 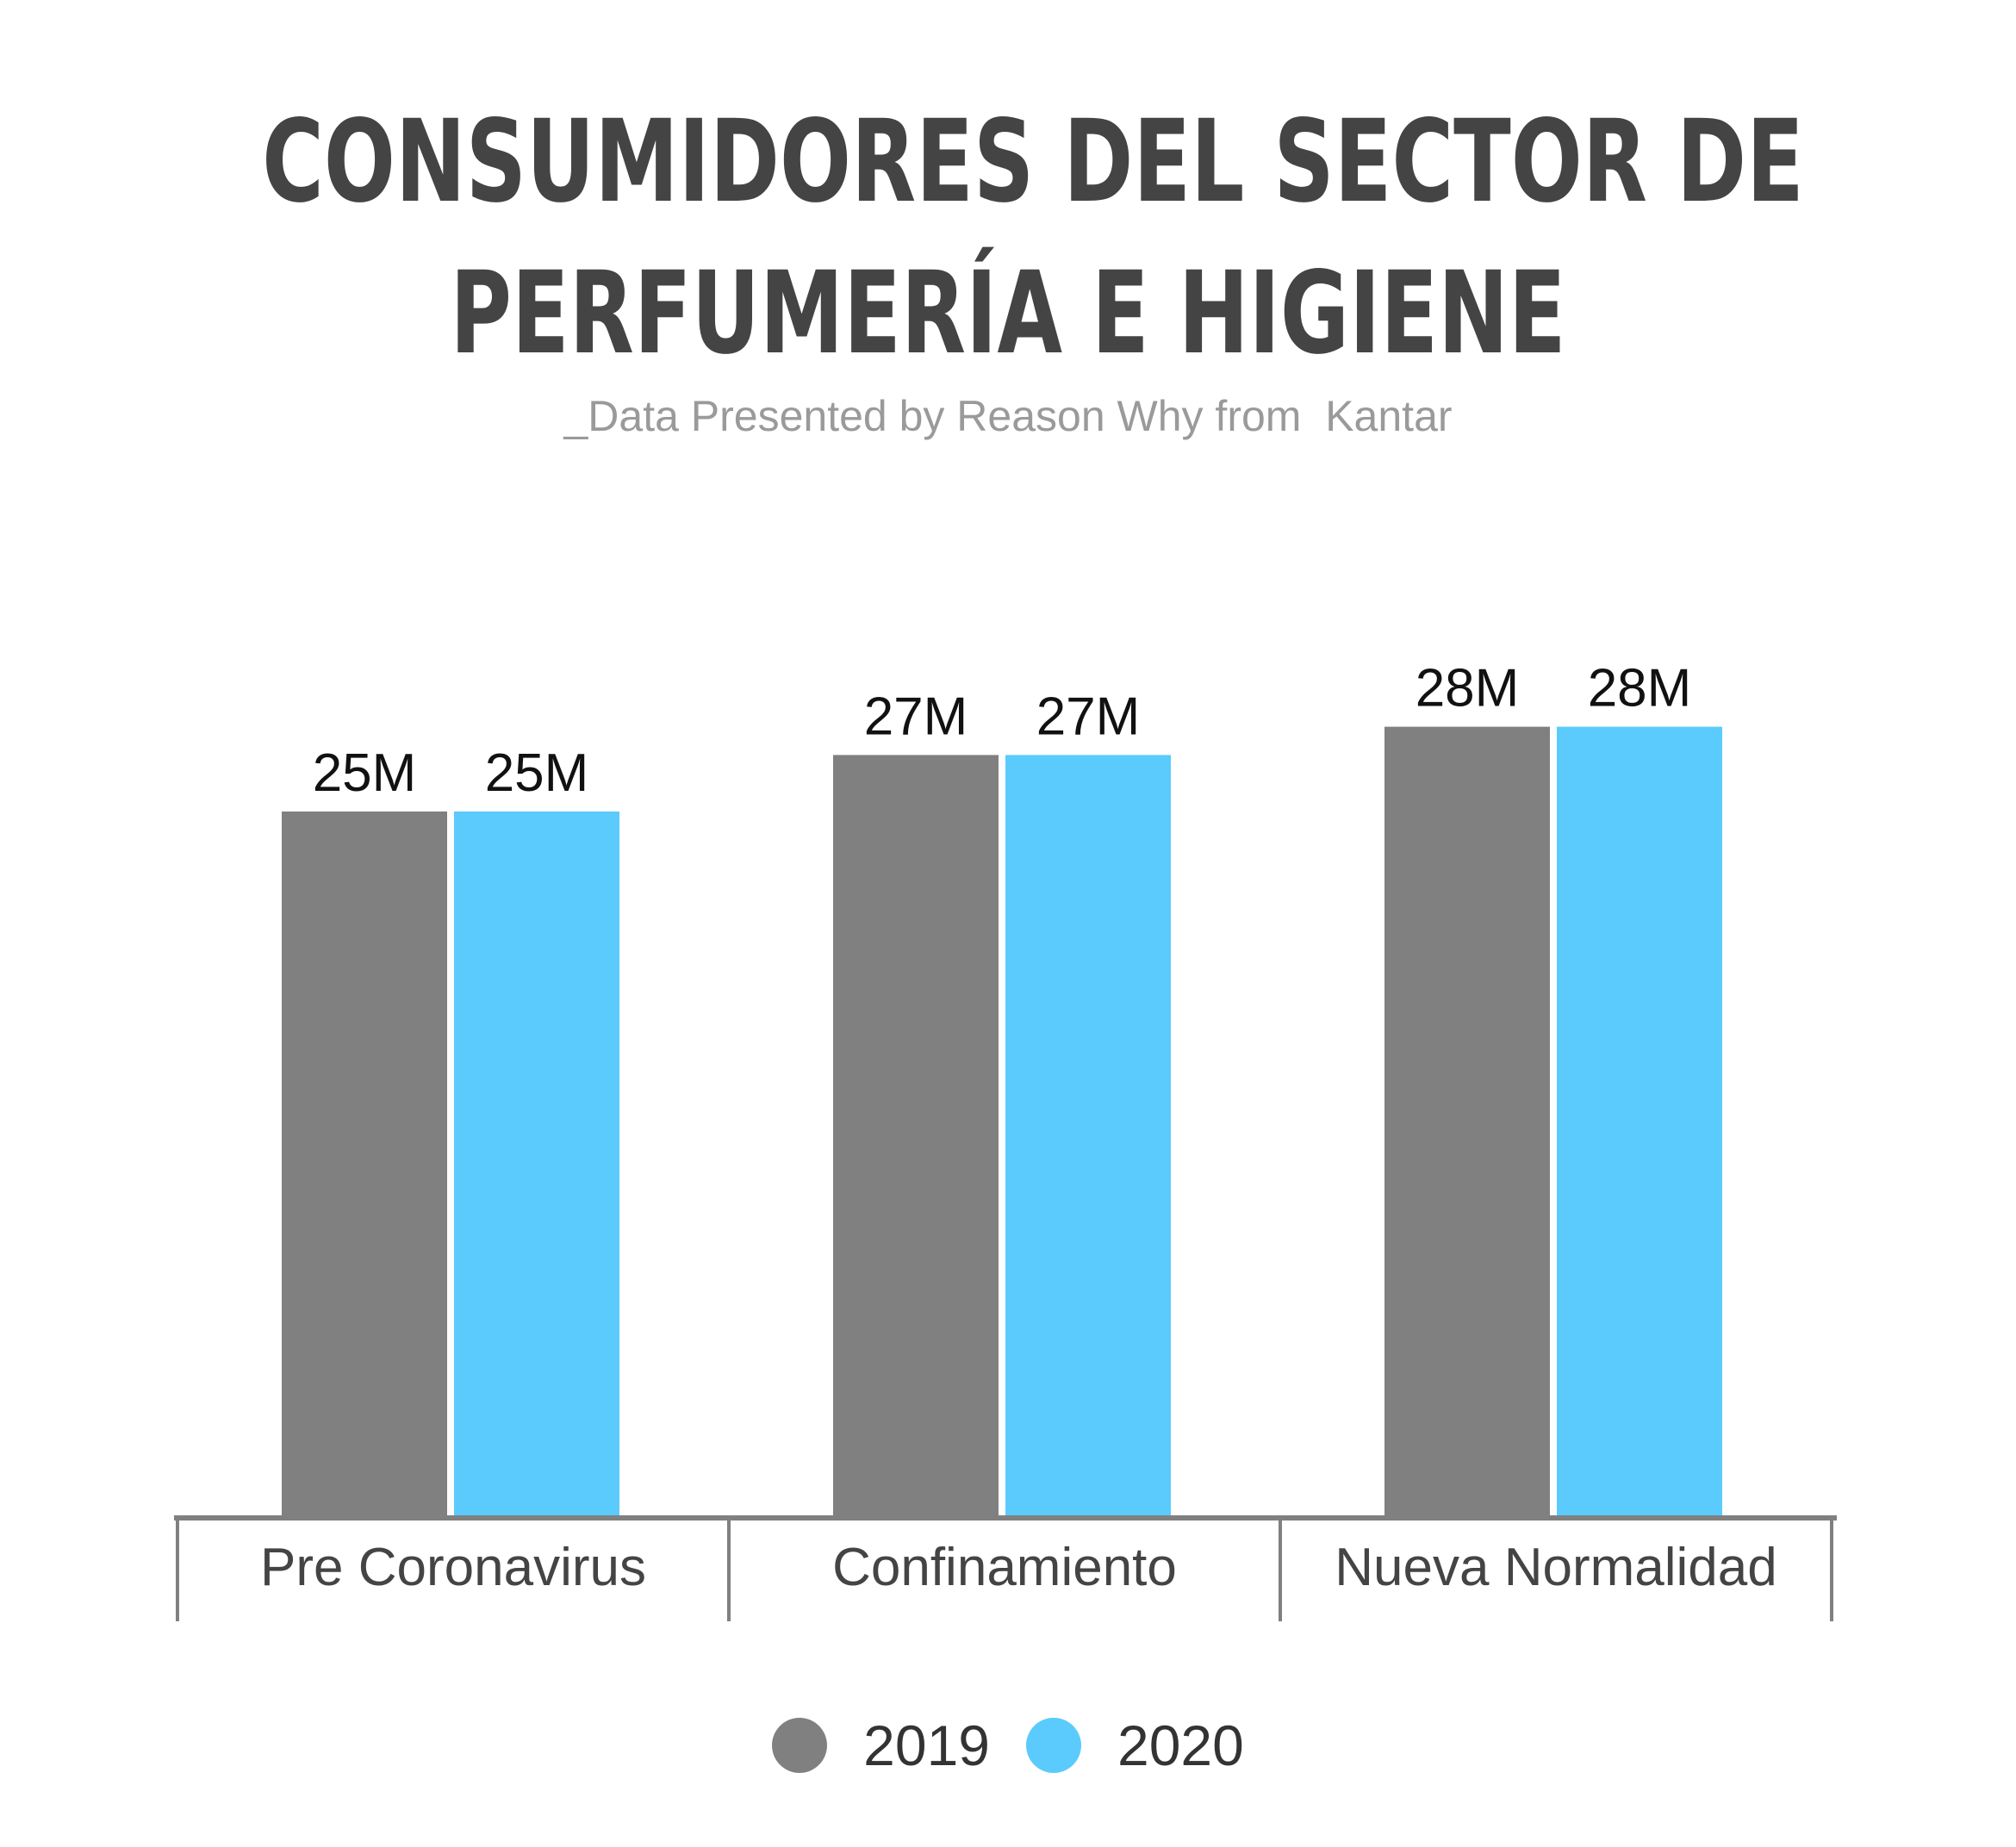 I want to click on legend-item-2019: 2019, so click(x=881, y=1745).